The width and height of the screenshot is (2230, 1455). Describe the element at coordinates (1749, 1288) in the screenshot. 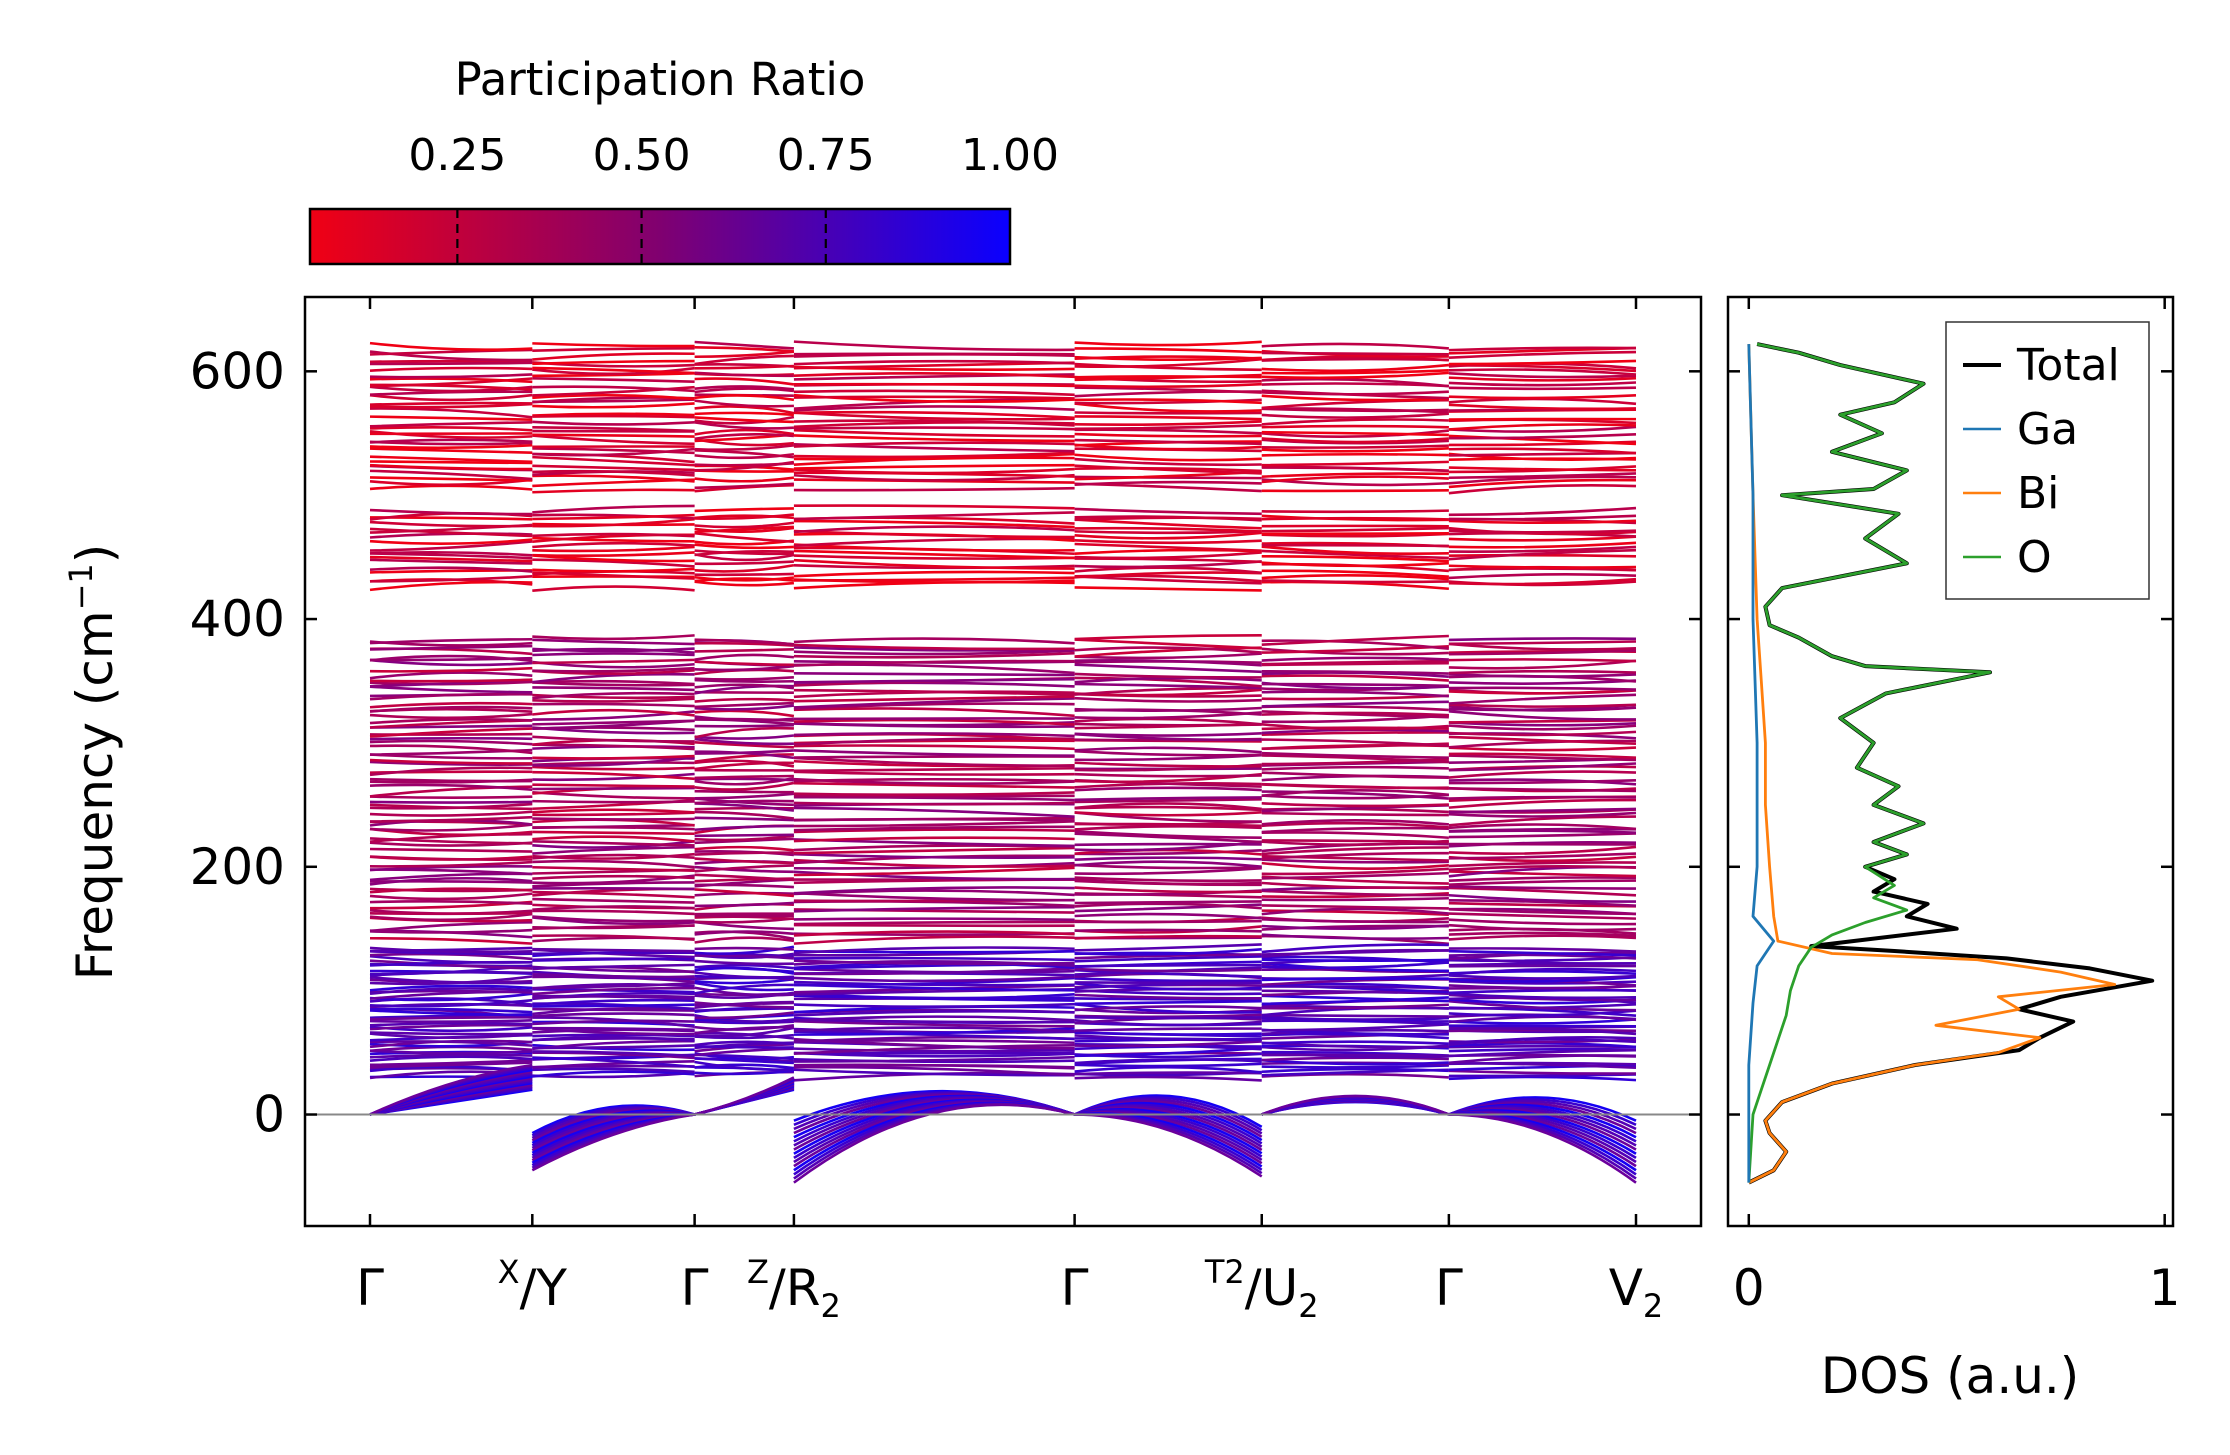

I see `dos-x-tick-label: 0` at that location.